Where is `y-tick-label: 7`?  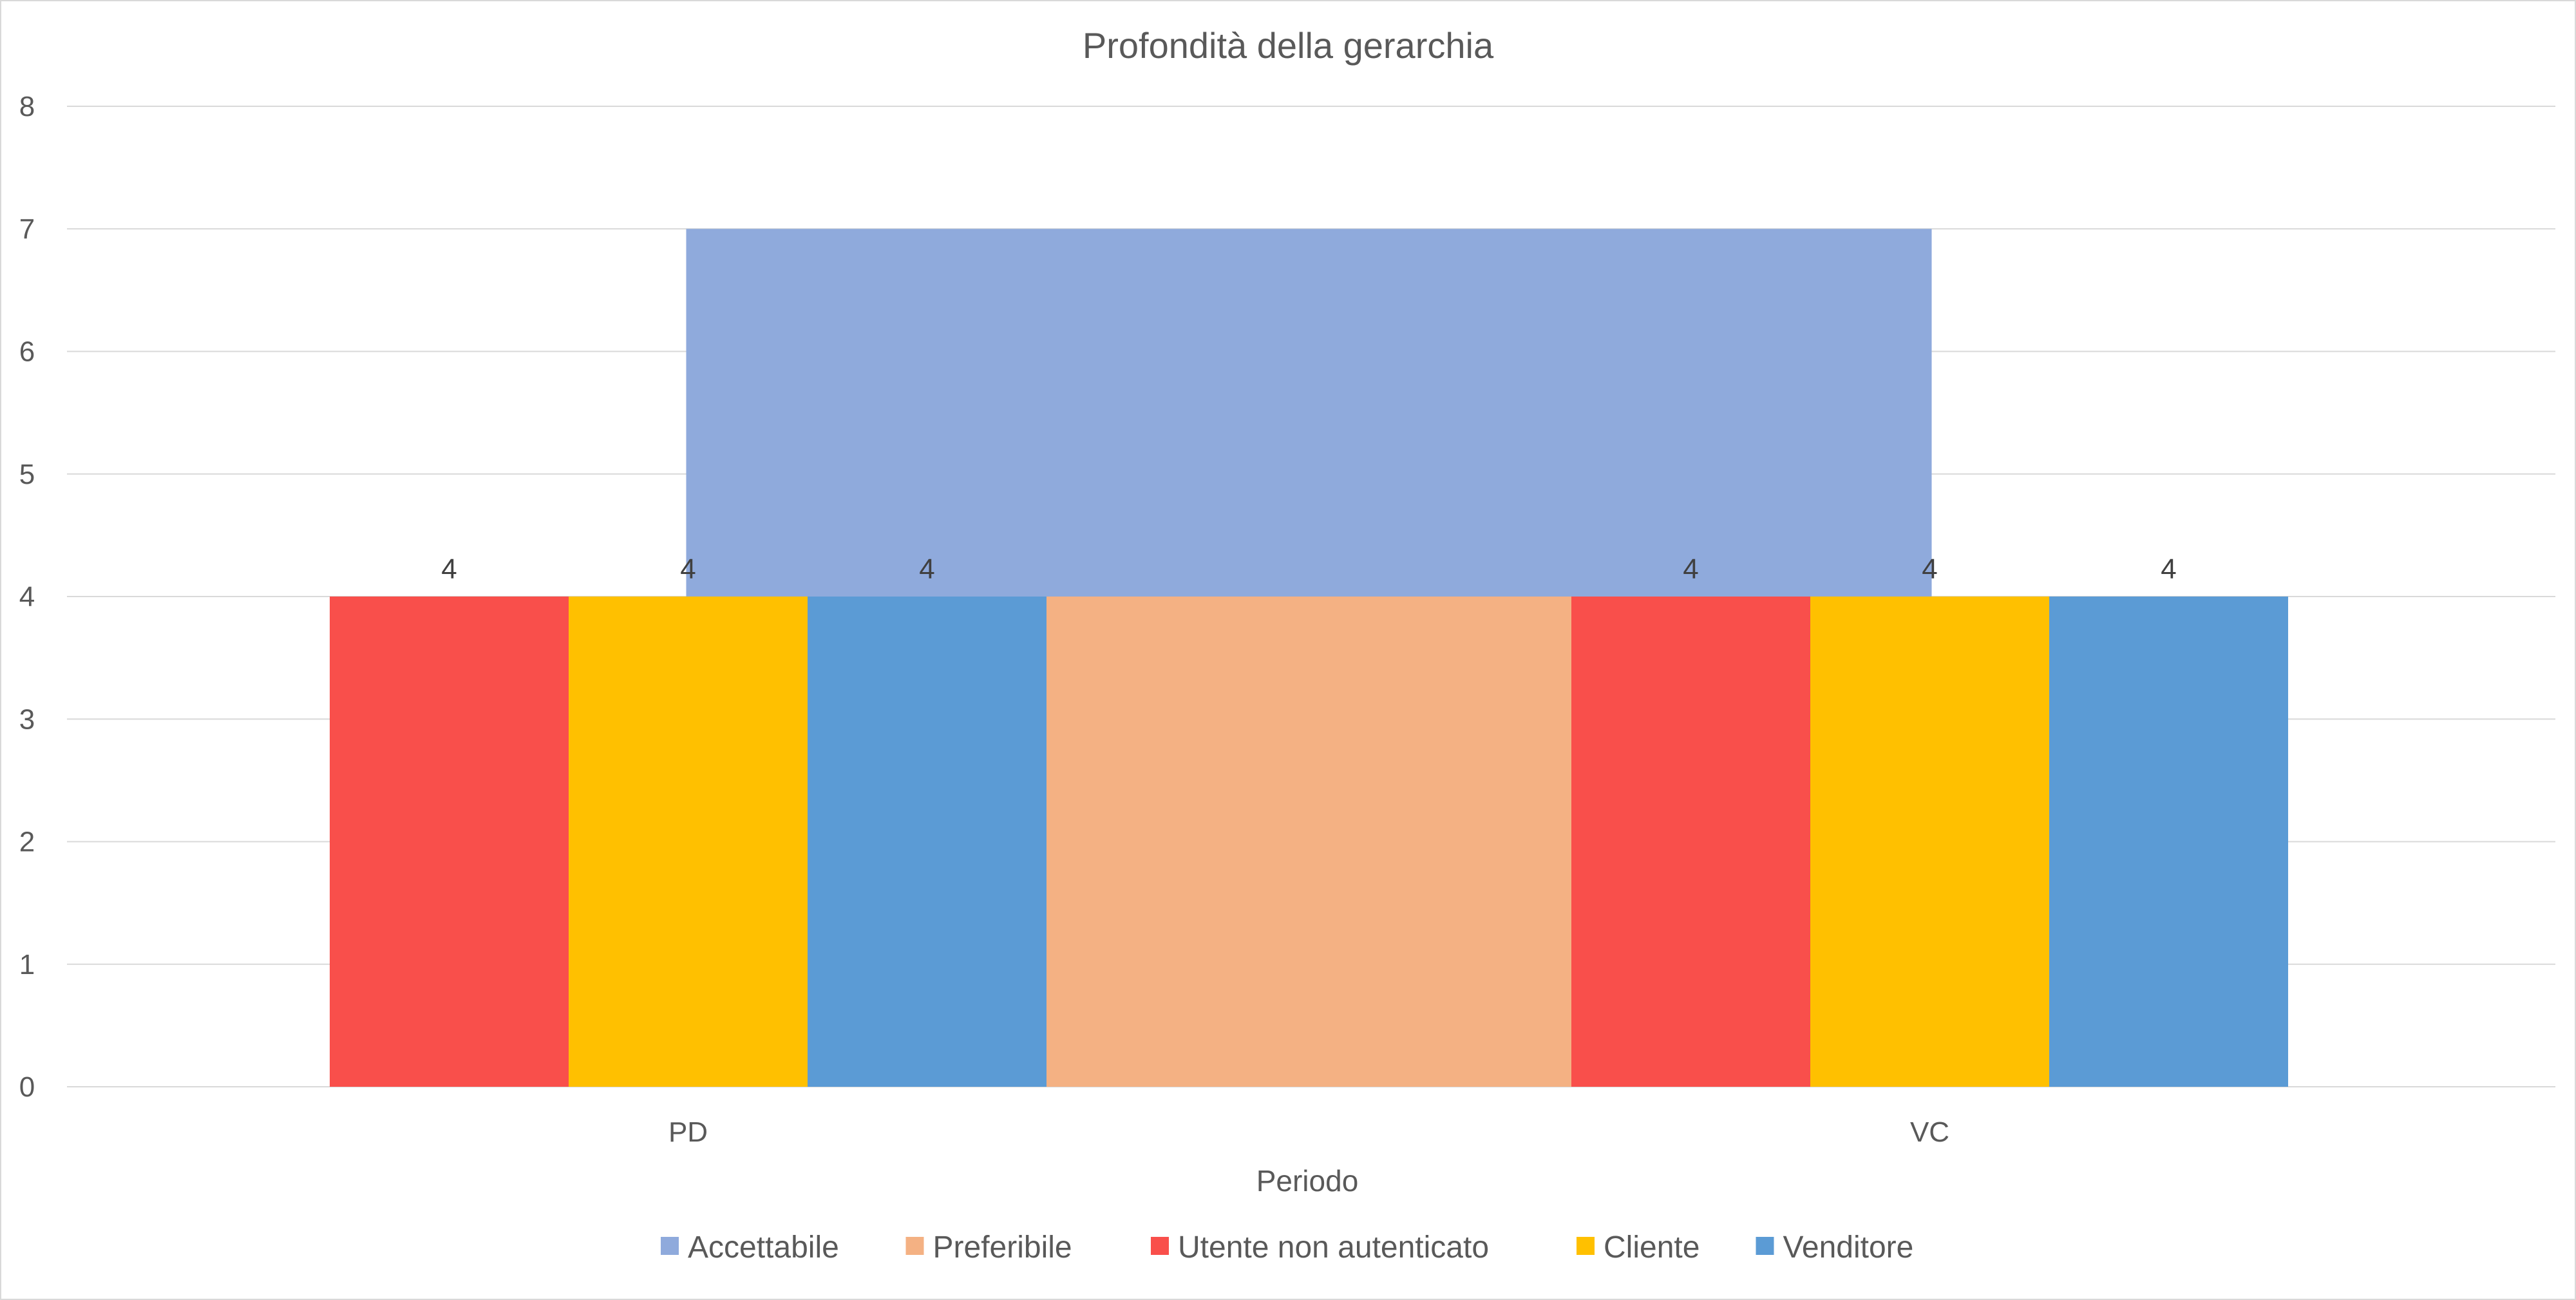 y-tick-label: 7 is located at coordinates (27, 229).